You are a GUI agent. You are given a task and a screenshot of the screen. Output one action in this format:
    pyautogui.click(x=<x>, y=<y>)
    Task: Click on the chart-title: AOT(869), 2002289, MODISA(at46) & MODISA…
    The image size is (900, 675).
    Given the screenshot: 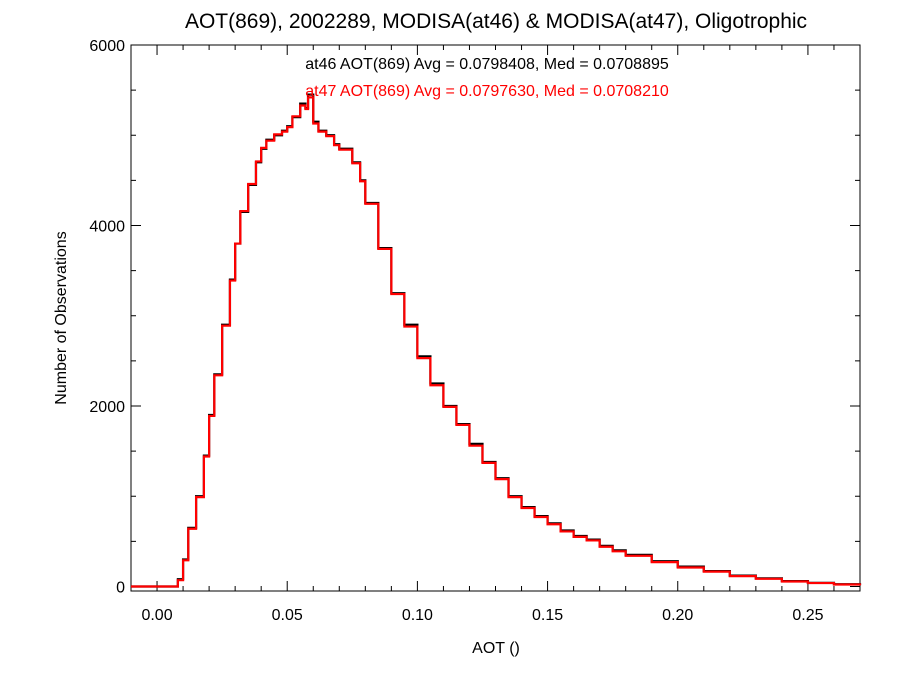 What is the action you would take?
    pyautogui.click(x=496, y=21)
    